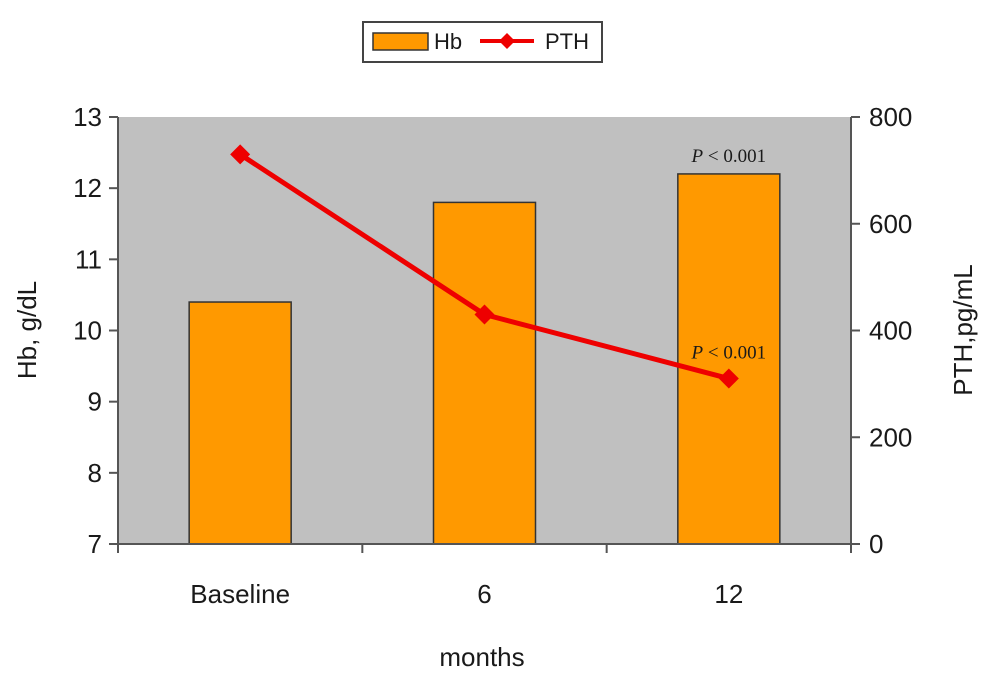 This screenshot has height=693, width=1000. What do you see at coordinates (567, 41) in the screenshot?
I see `legend-label-pth: PTH` at bounding box center [567, 41].